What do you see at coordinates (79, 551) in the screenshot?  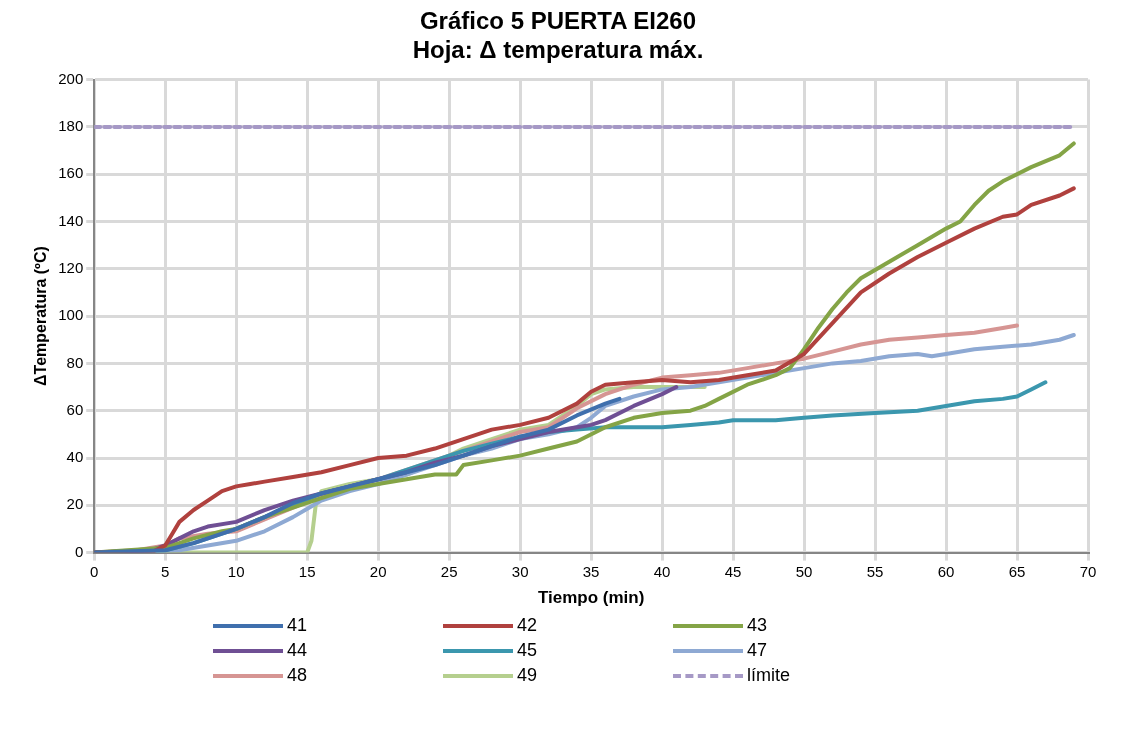 I see `y-tick-label: 0` at bounding box center [79, 551].